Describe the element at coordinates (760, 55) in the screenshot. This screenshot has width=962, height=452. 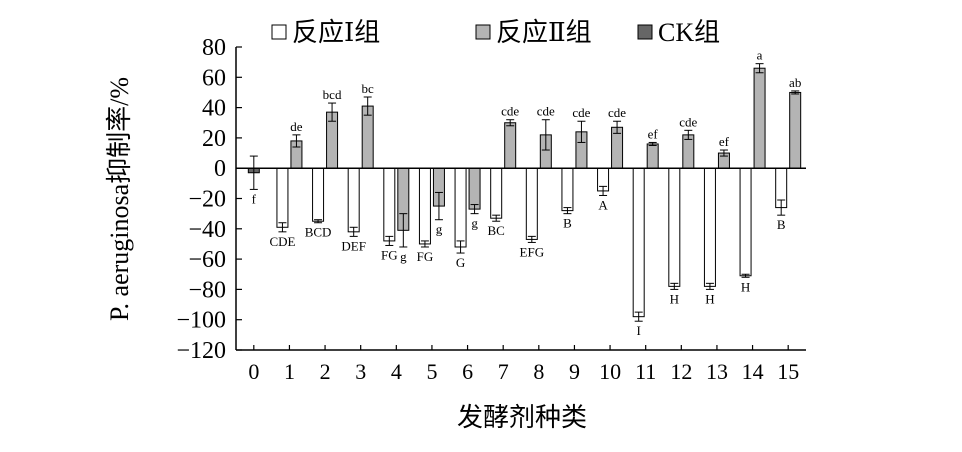
I see `significance-label: a` at that location.